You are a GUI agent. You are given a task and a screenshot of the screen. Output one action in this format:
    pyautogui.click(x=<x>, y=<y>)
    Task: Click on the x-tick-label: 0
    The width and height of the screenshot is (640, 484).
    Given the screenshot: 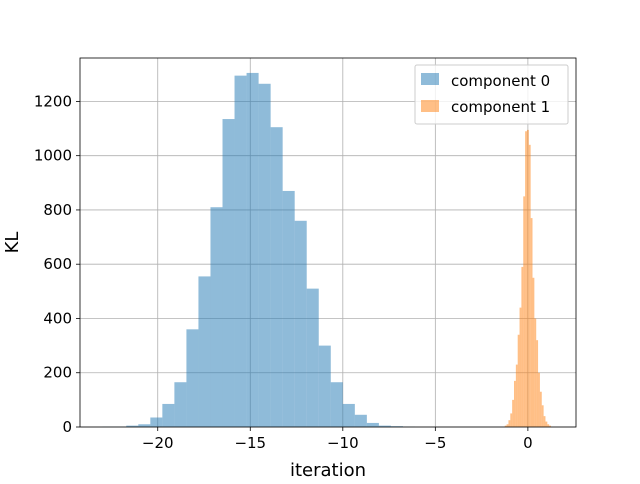 What is the action you would take?
    pyautogui.click(x=528, y=443)
    